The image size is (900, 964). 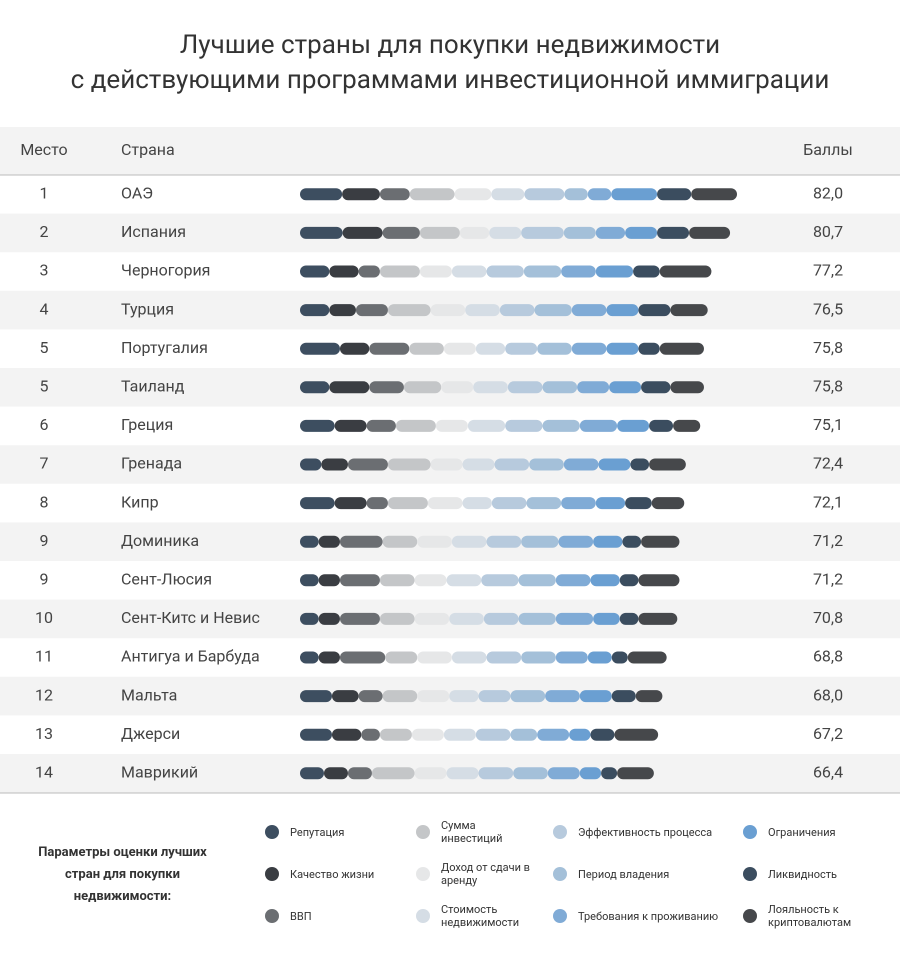 I want to click on rank: 6, so click(x=44, y=424).